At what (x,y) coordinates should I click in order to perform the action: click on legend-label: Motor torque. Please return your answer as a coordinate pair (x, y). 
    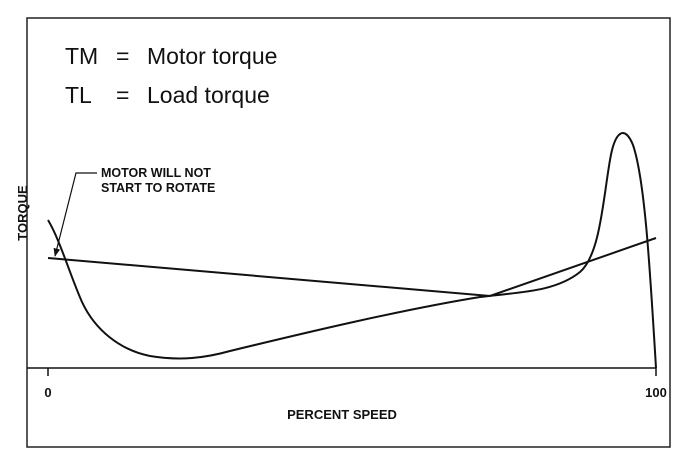
    Looking at the image, I should click on (212, 56).